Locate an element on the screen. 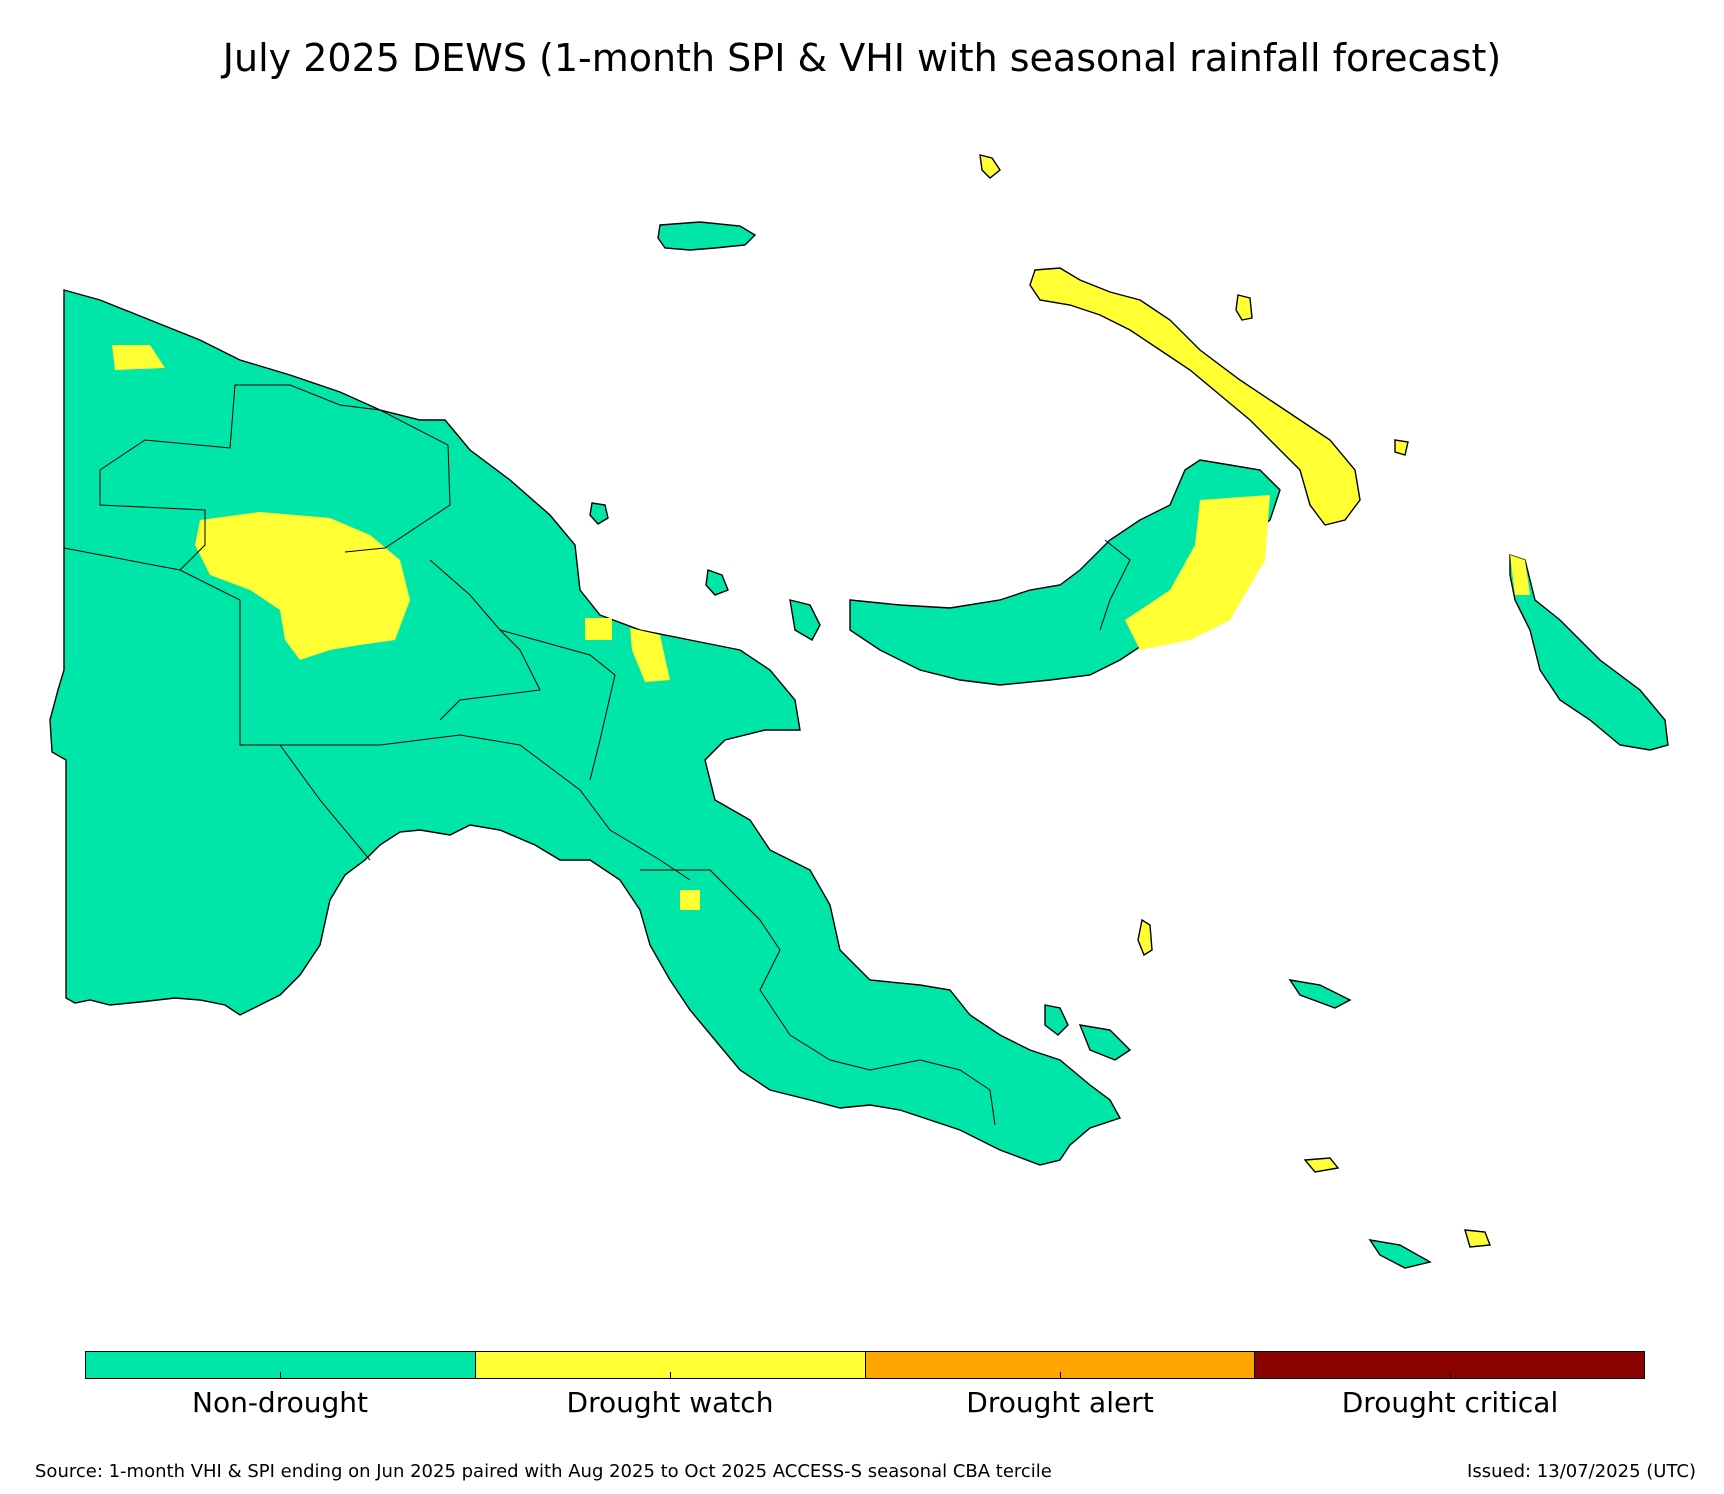 The image size is (1724, 1494). legend-swatch-drought-watch is located at coordinates (670, 1365).